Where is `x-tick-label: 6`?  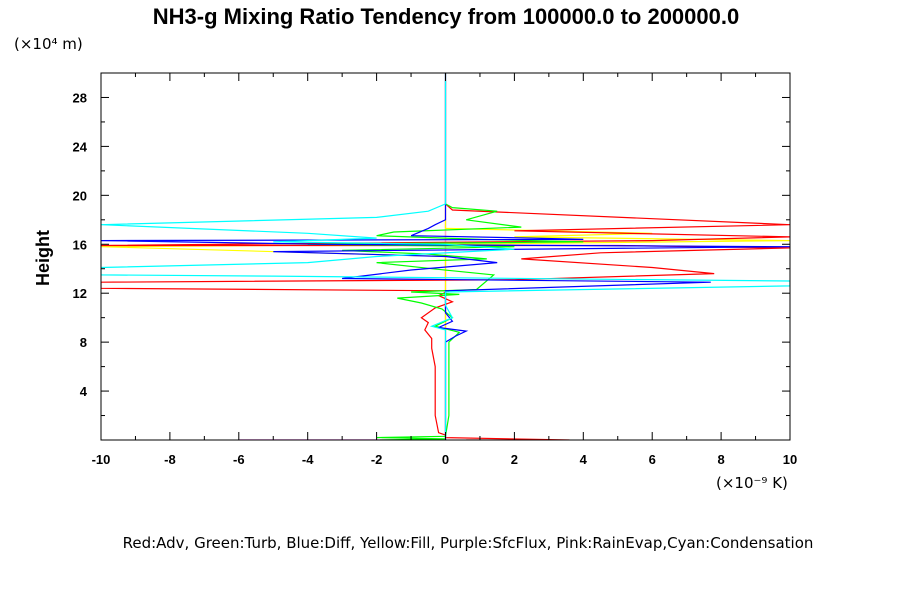 x-tick-label: 6 is located at coordinates (652, 459).